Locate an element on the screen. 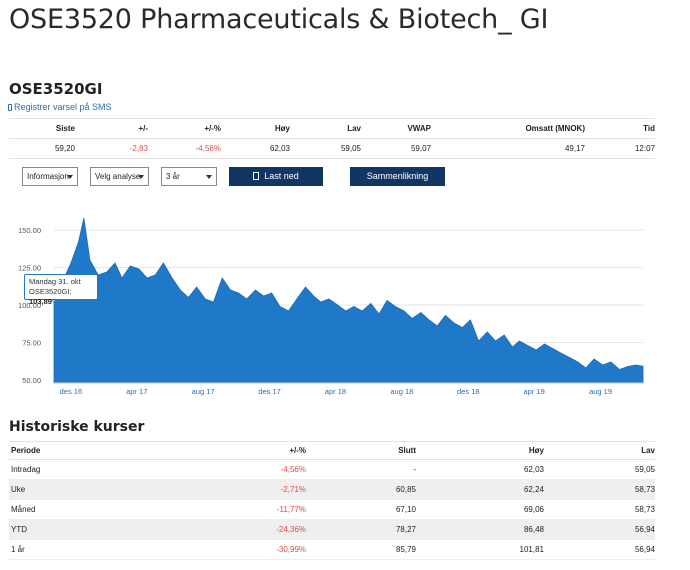  table-row: YTD -24,36% 78,27 86,48 56,94 is located at coordinates (332, 529).